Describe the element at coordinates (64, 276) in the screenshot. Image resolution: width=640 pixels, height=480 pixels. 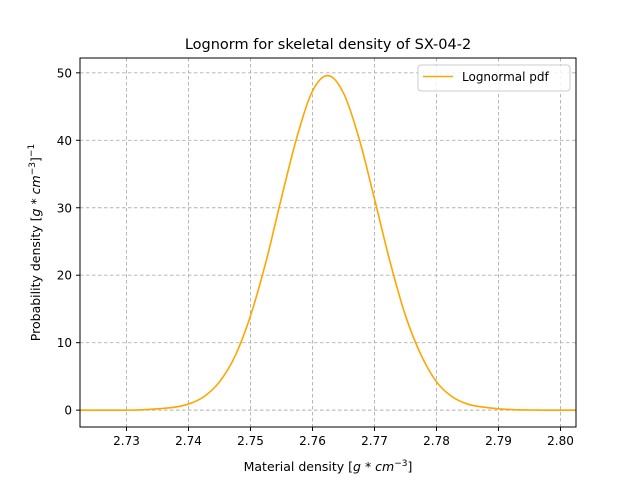
I see `y-tick-label: 20` at that location.